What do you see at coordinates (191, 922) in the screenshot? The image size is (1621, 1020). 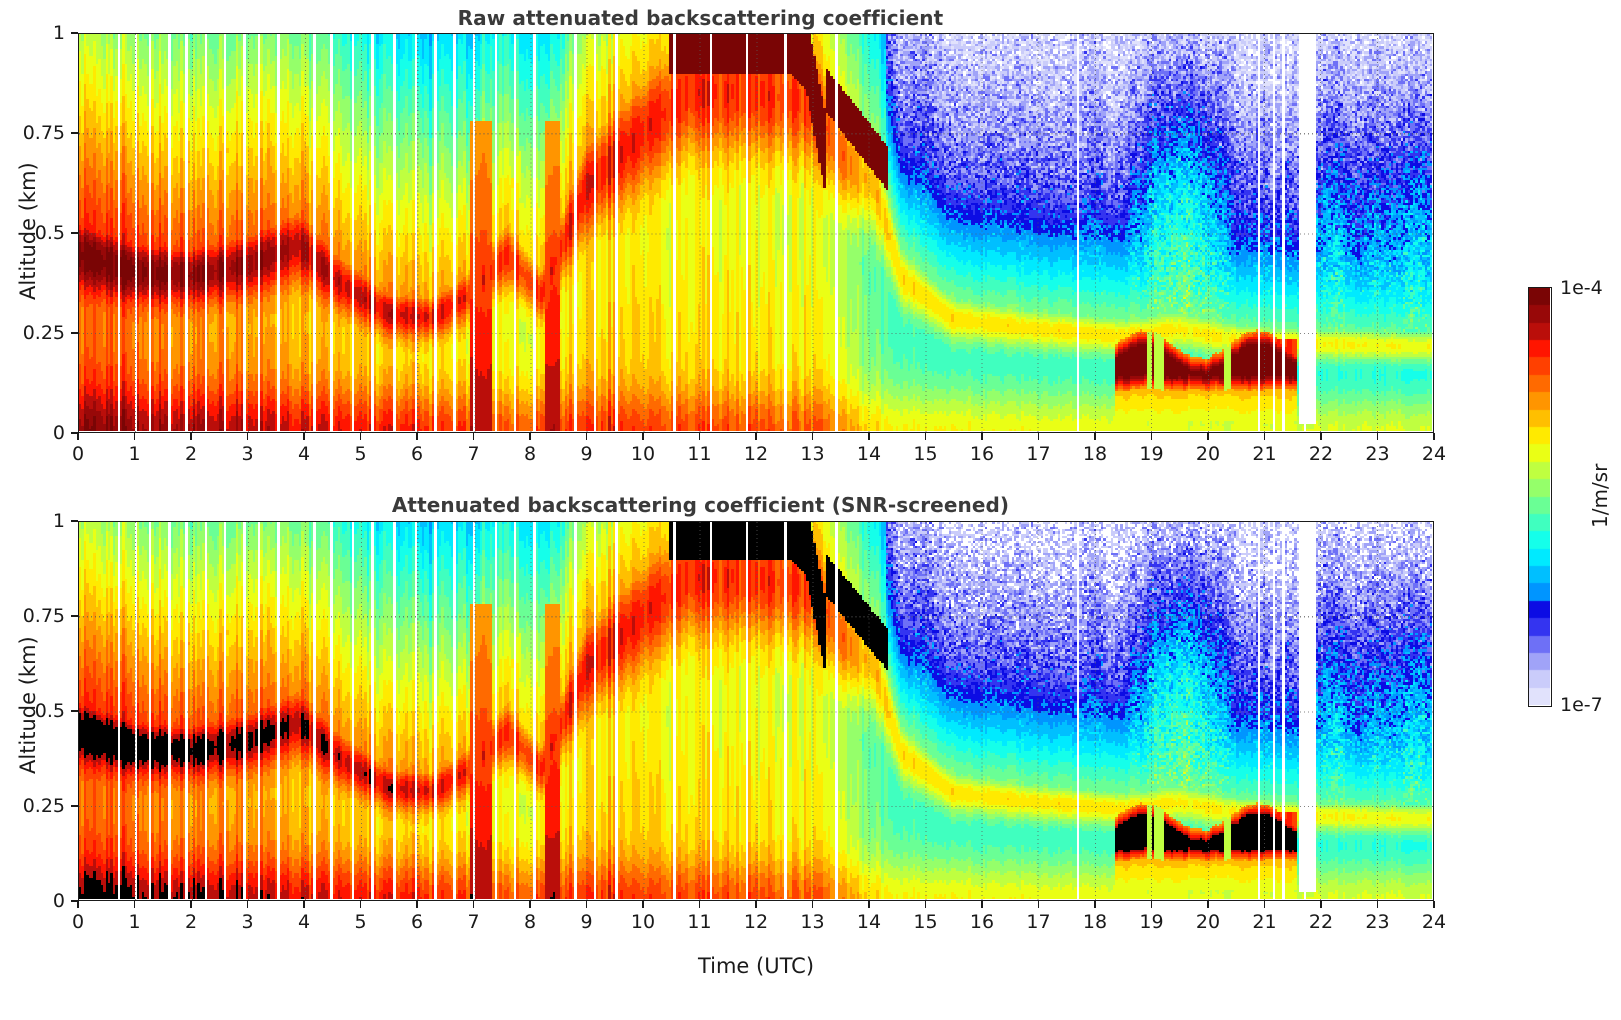 I see `x-tick-label: 2` at bounding box center [191, 922].